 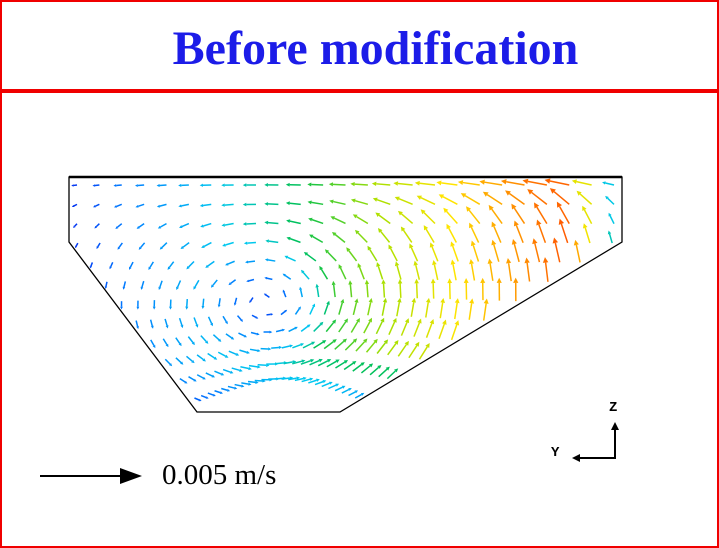 I want to click on axis-y-label: Y, so click(x=555, y=453).